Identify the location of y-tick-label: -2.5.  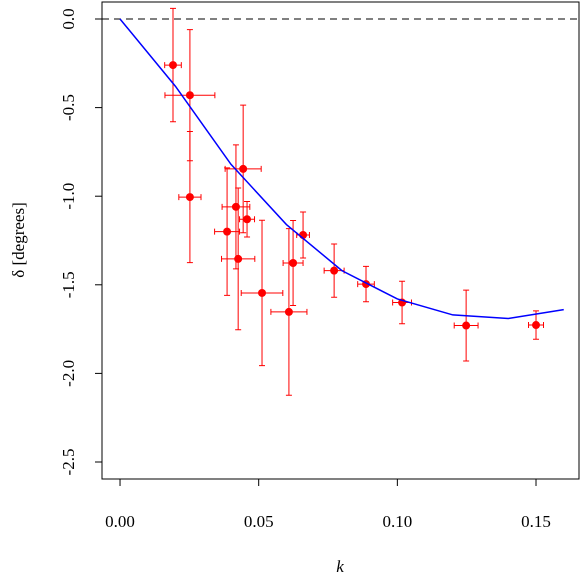
(68, 462).